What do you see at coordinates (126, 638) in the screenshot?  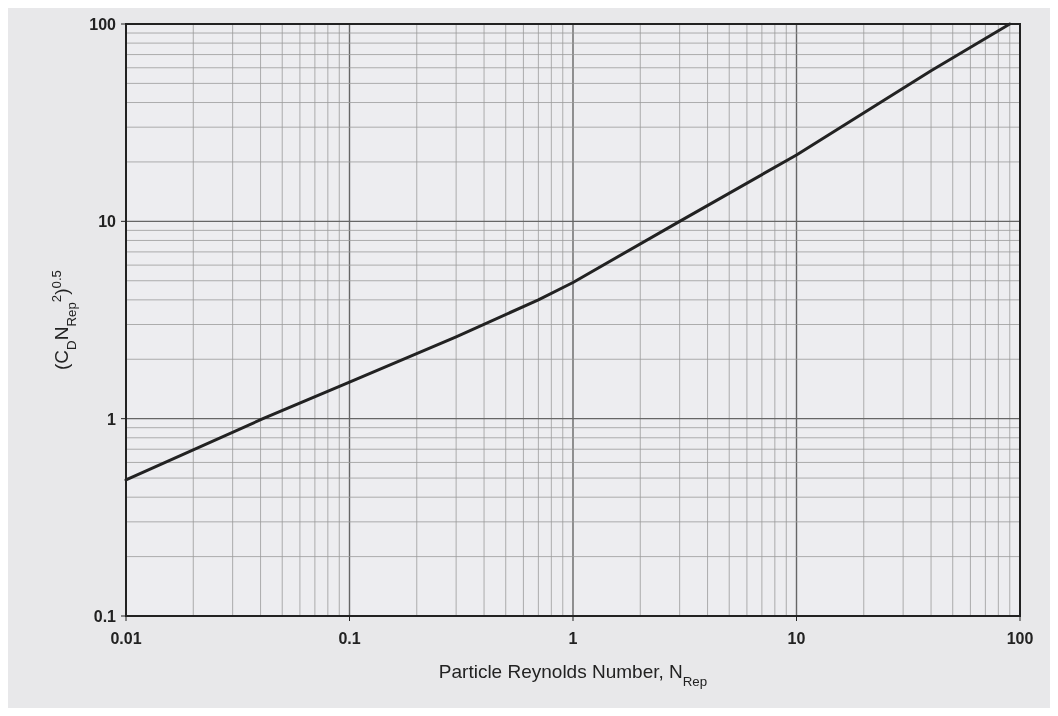 I see `x-tick-label: 0.01` at bounding box center [126, 638].